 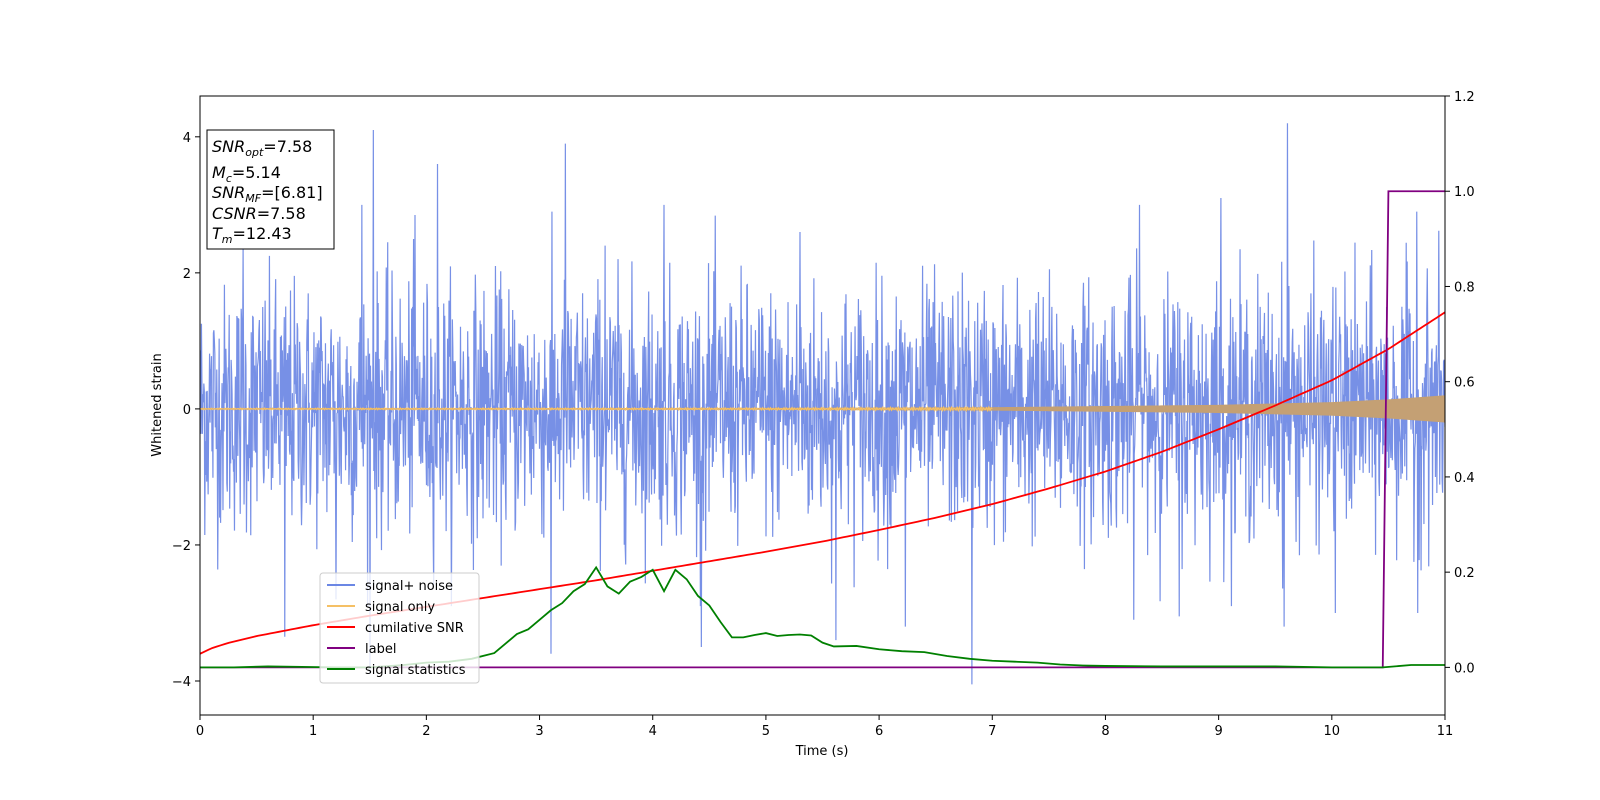 I want to click on legend-label: signal+ noise, so click(x=409, y=586).